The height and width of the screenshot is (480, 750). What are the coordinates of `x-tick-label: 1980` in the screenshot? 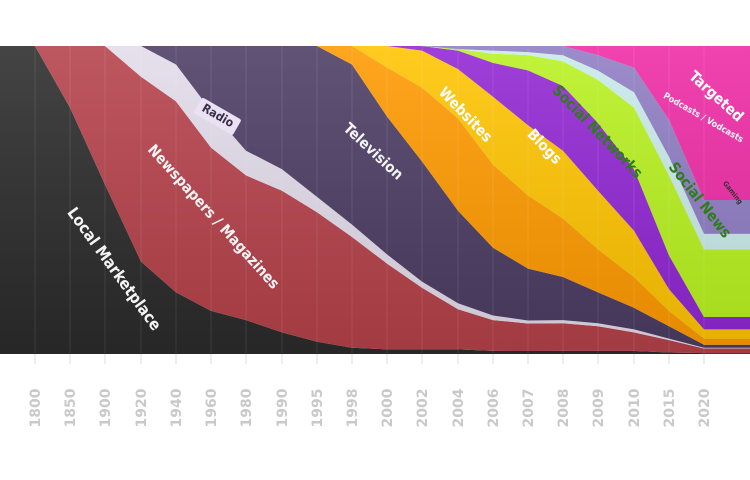 It's located at (247, 407).